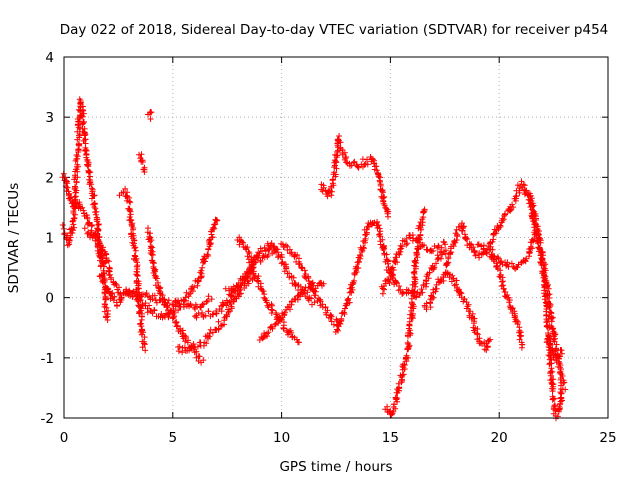  What do you see at coordinates (47, 419) in the screenshot?
I see `y-tick-label: -2` at bounding box center [47, 419].